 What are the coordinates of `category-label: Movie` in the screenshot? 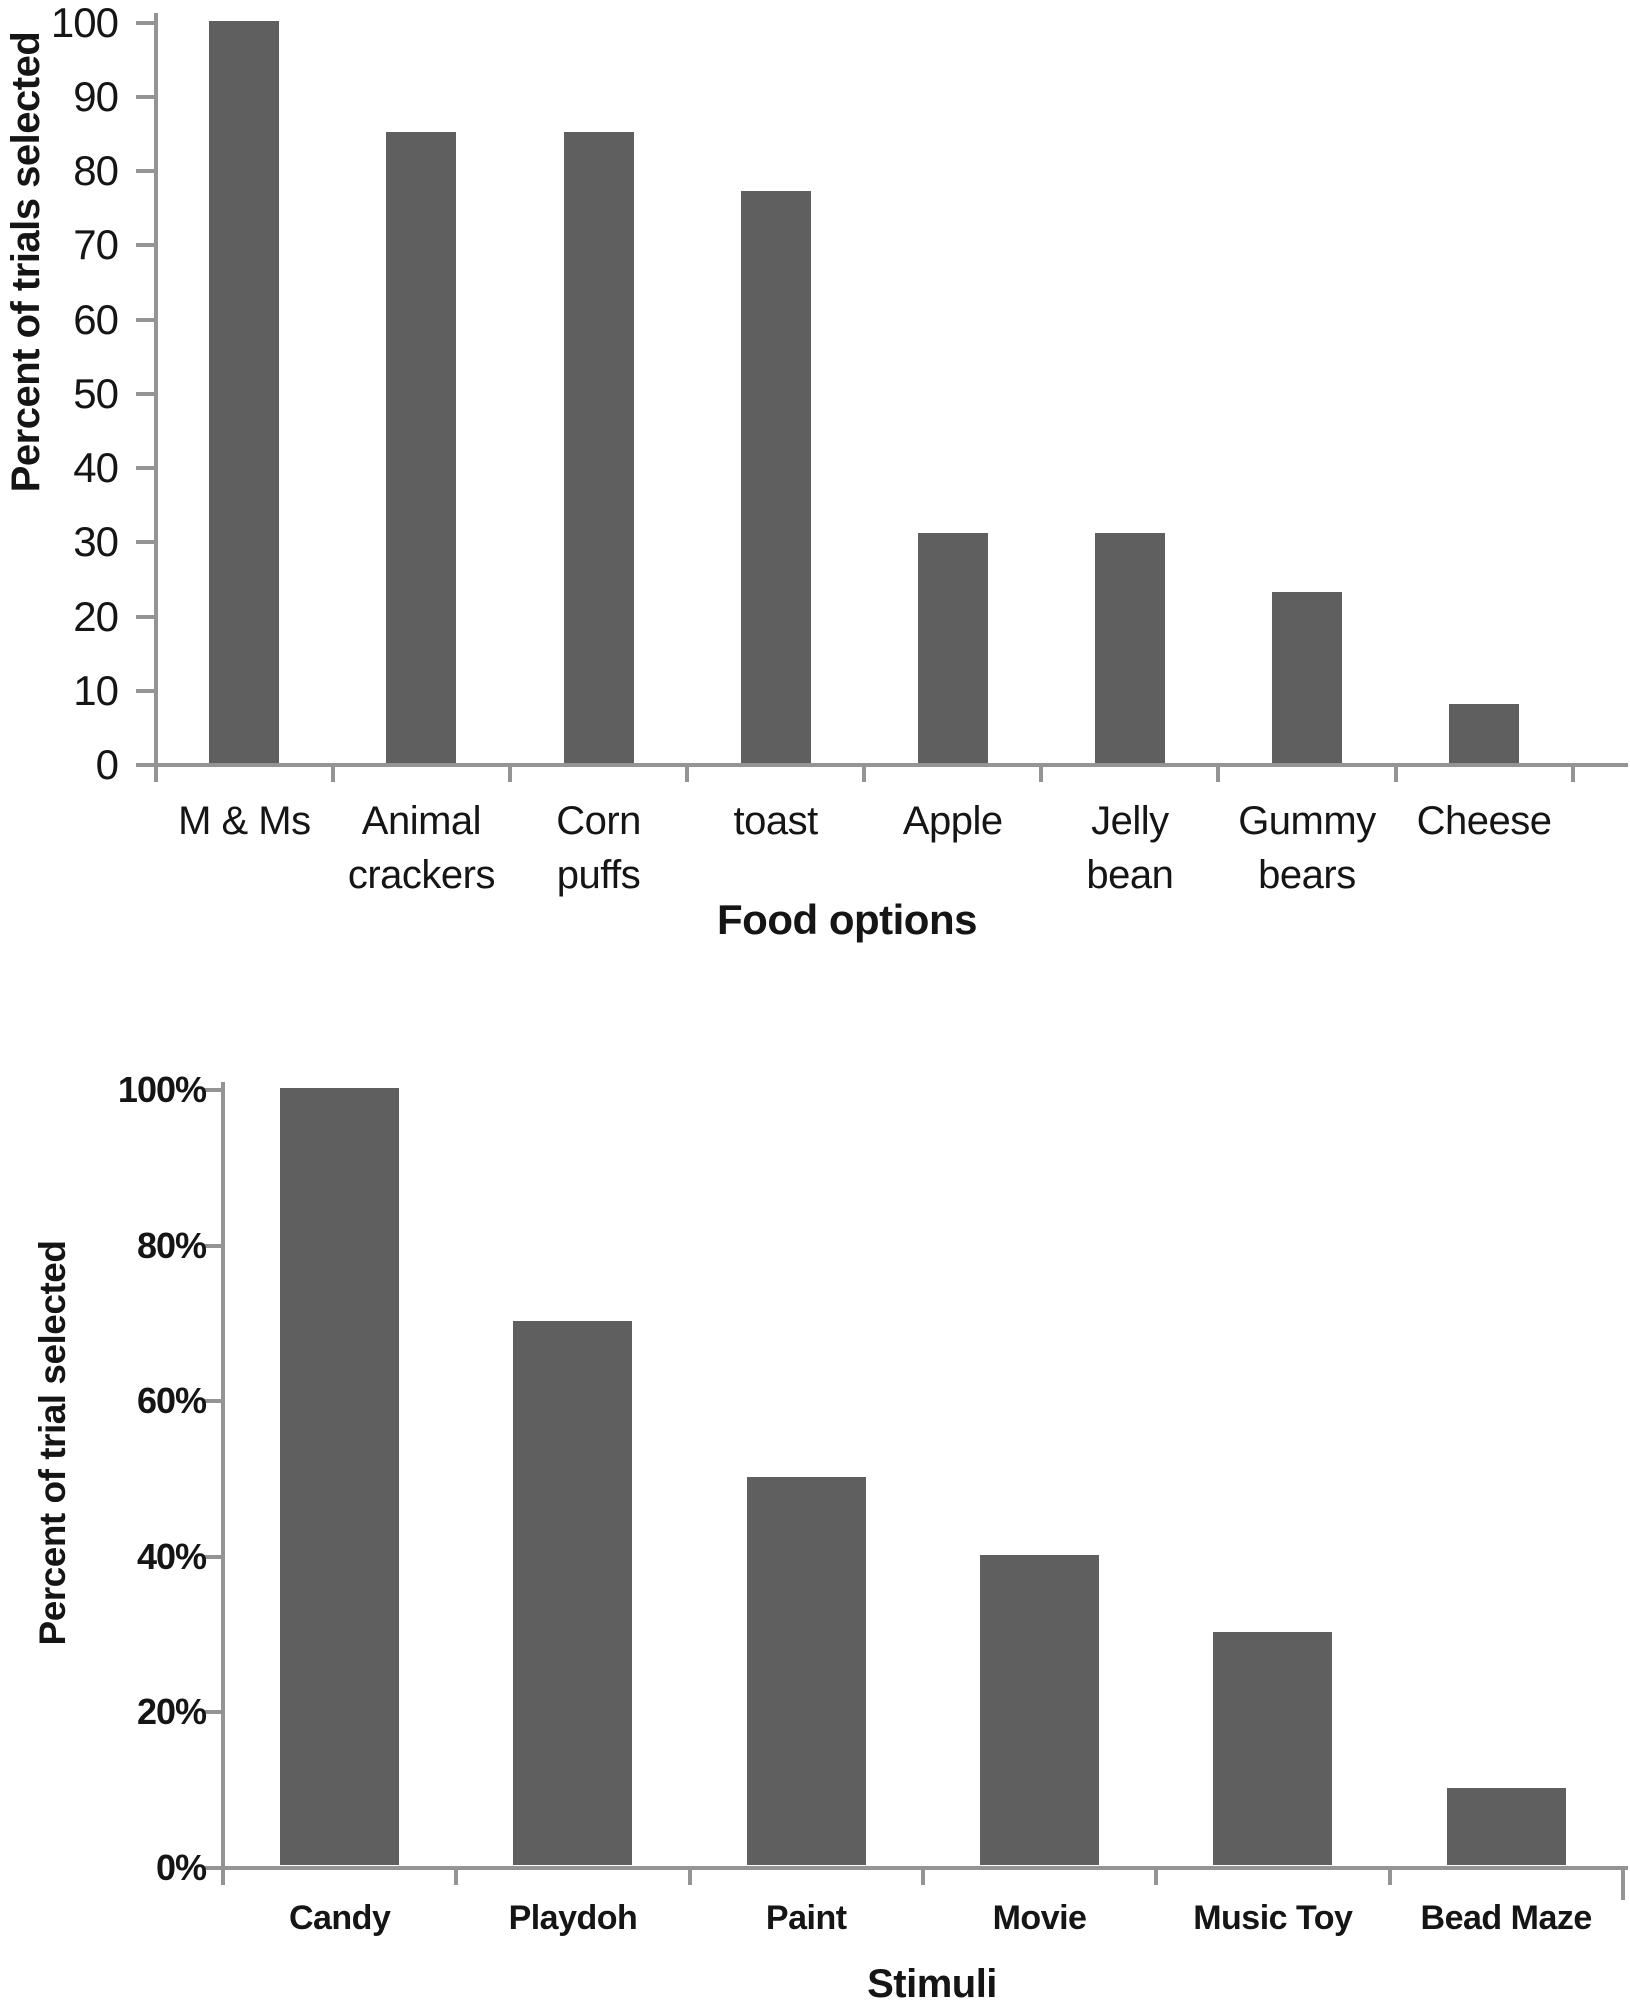 It's located at (1039, 1918).